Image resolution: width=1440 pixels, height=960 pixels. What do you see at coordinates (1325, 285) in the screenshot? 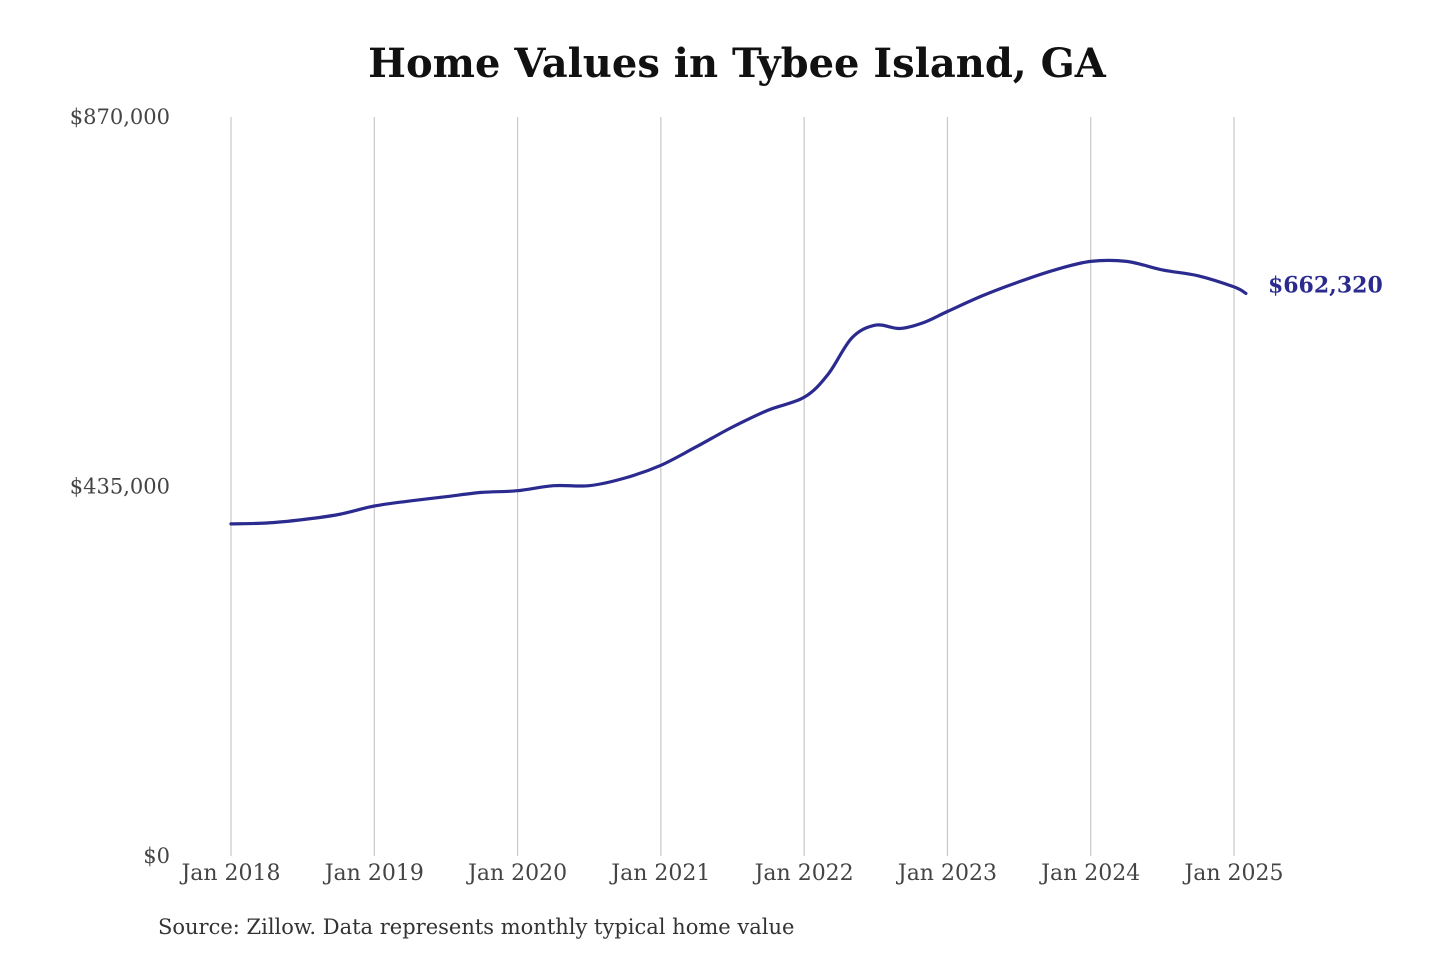
I see `end-value-label: $662,320` at bounding box center [1325, 285].